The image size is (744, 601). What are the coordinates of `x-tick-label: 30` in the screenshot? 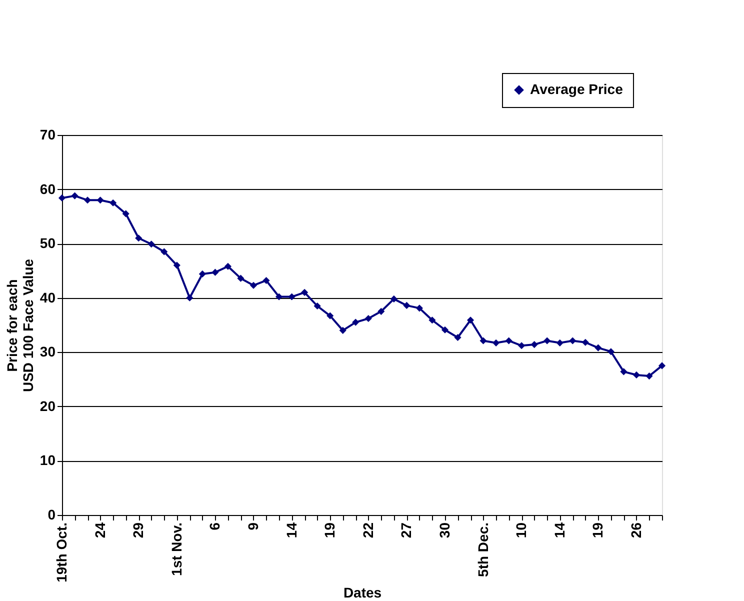 It's located at (444, 530).